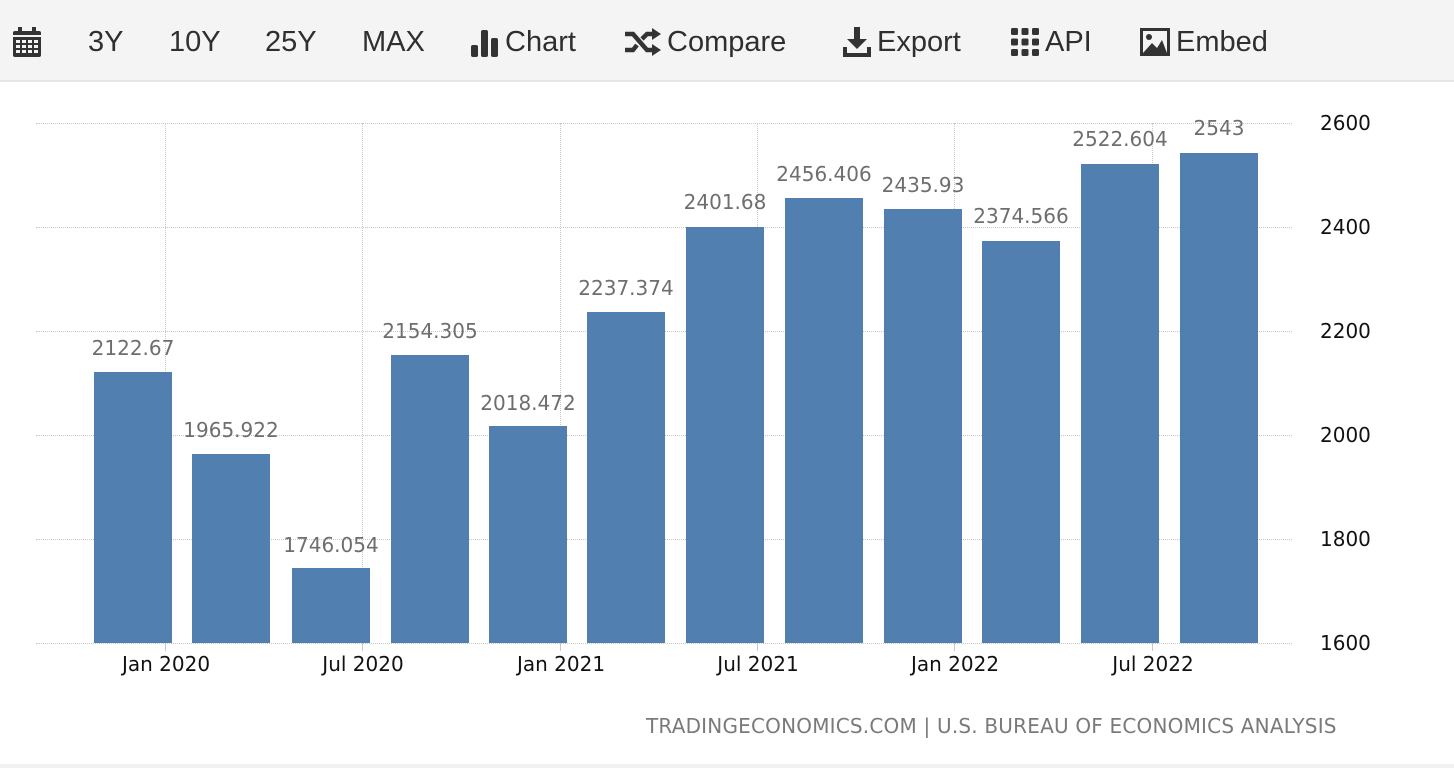  Describe the element at coordinates (643, 42) in the screenshot. I see `shuffle-icon` at that location.